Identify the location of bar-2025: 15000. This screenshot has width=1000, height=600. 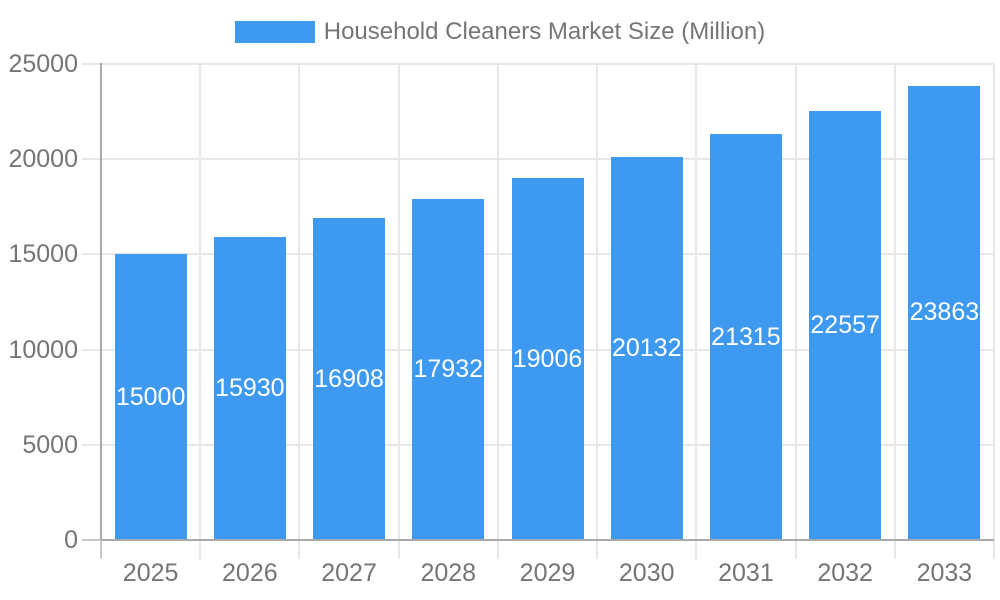
(150, 397).